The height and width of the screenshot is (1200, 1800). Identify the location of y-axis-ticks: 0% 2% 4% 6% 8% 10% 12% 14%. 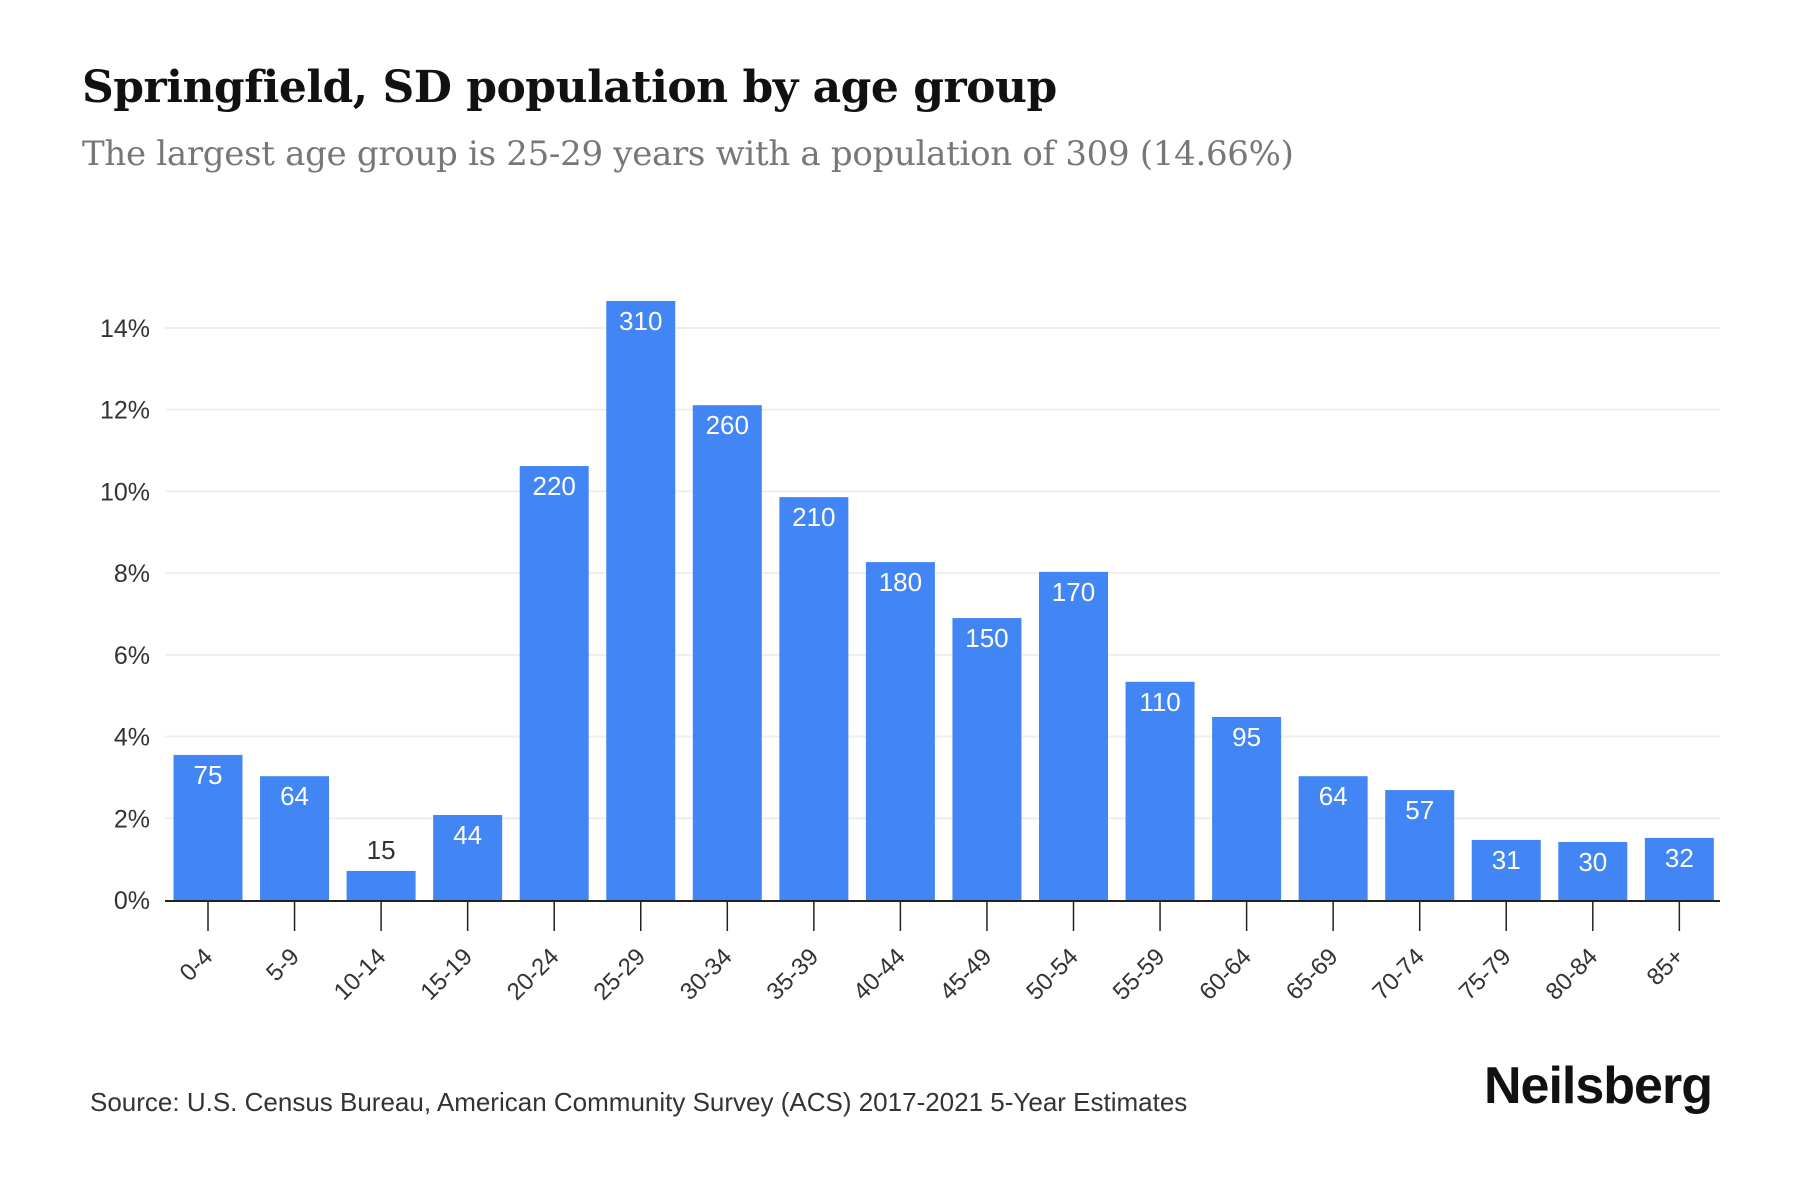
(125, 615).